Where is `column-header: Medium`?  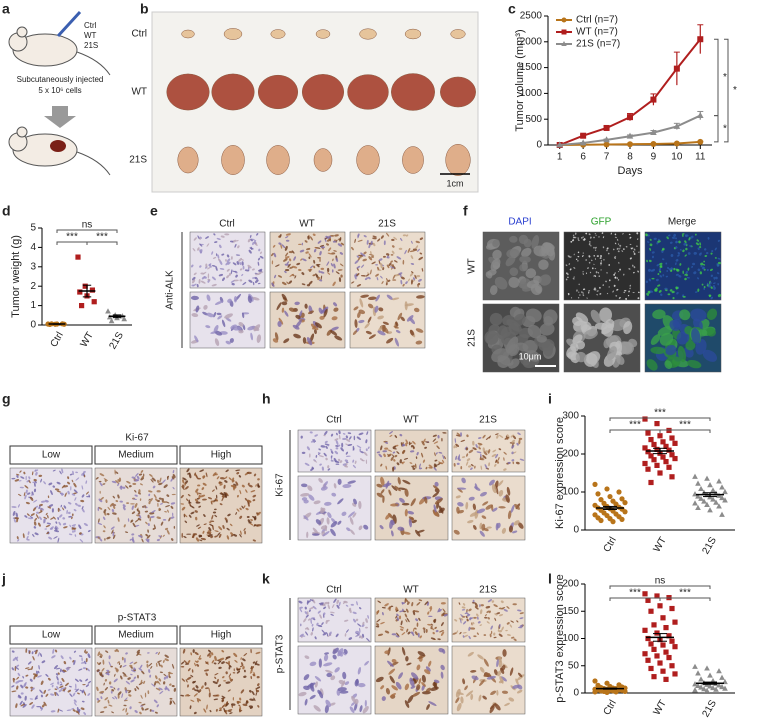
column-header: Medium is located at coordinates (136, 635).